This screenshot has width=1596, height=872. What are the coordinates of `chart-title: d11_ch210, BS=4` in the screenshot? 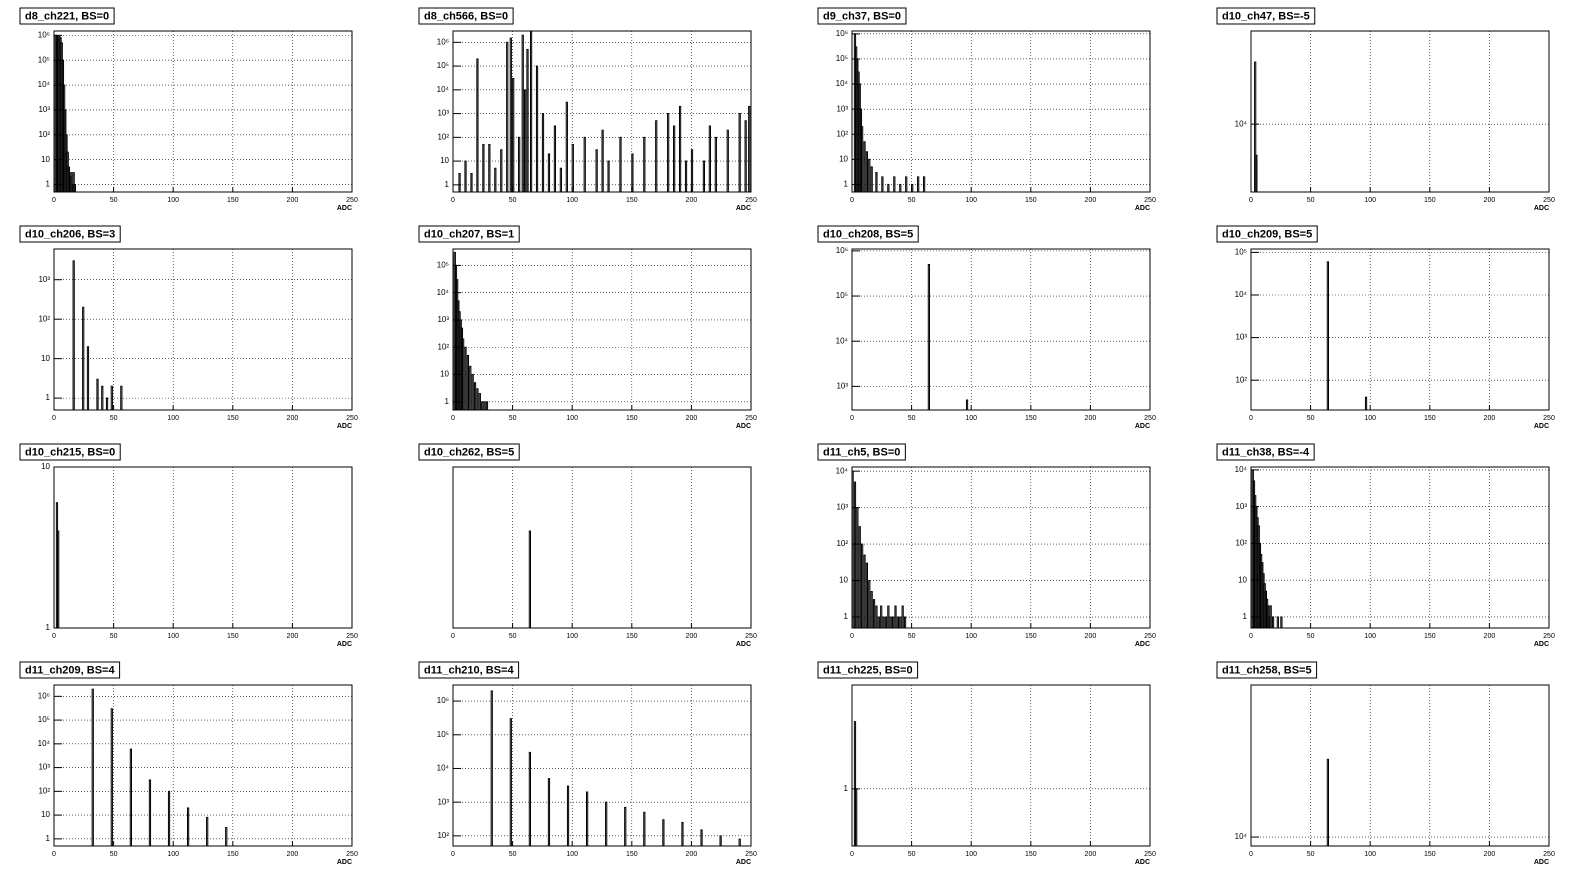 It's located at (469, 670).